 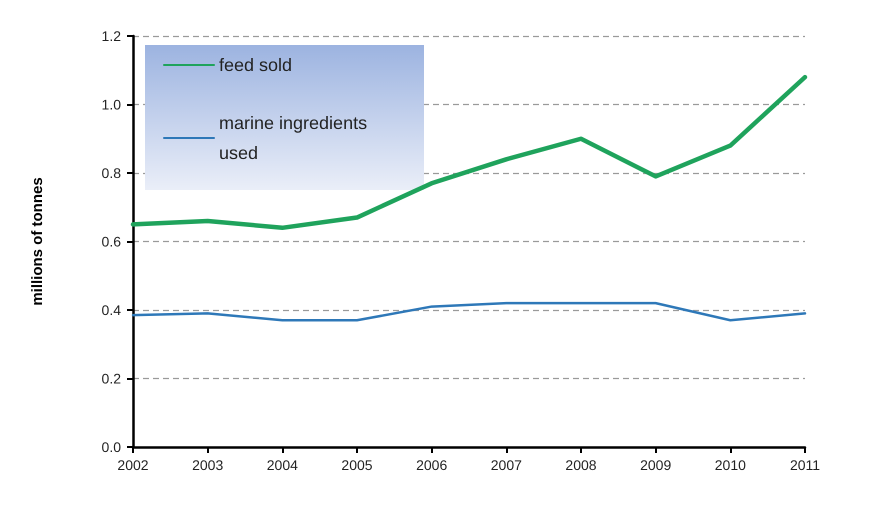 I want to click on x-tick-label: 2002, so click(x=133, y=465).